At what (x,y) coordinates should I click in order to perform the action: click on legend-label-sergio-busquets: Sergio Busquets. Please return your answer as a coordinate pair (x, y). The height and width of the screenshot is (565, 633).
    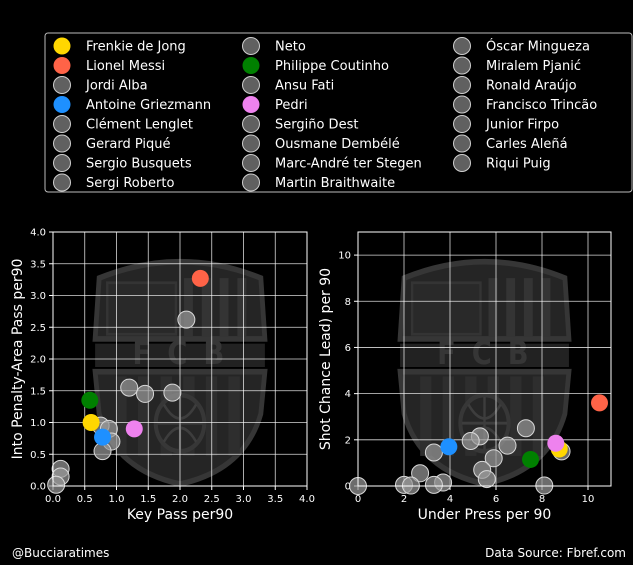
    Looking at the image, I should click on (139, 164).